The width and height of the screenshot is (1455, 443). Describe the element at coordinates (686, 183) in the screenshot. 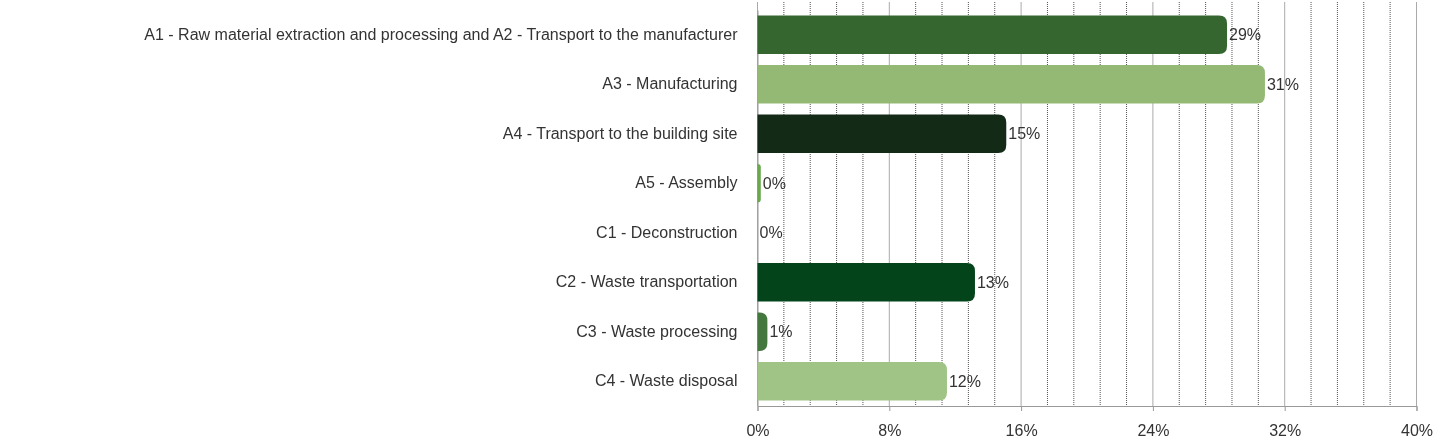

I see `y-tick-label: A5 - Assembly` at that location.